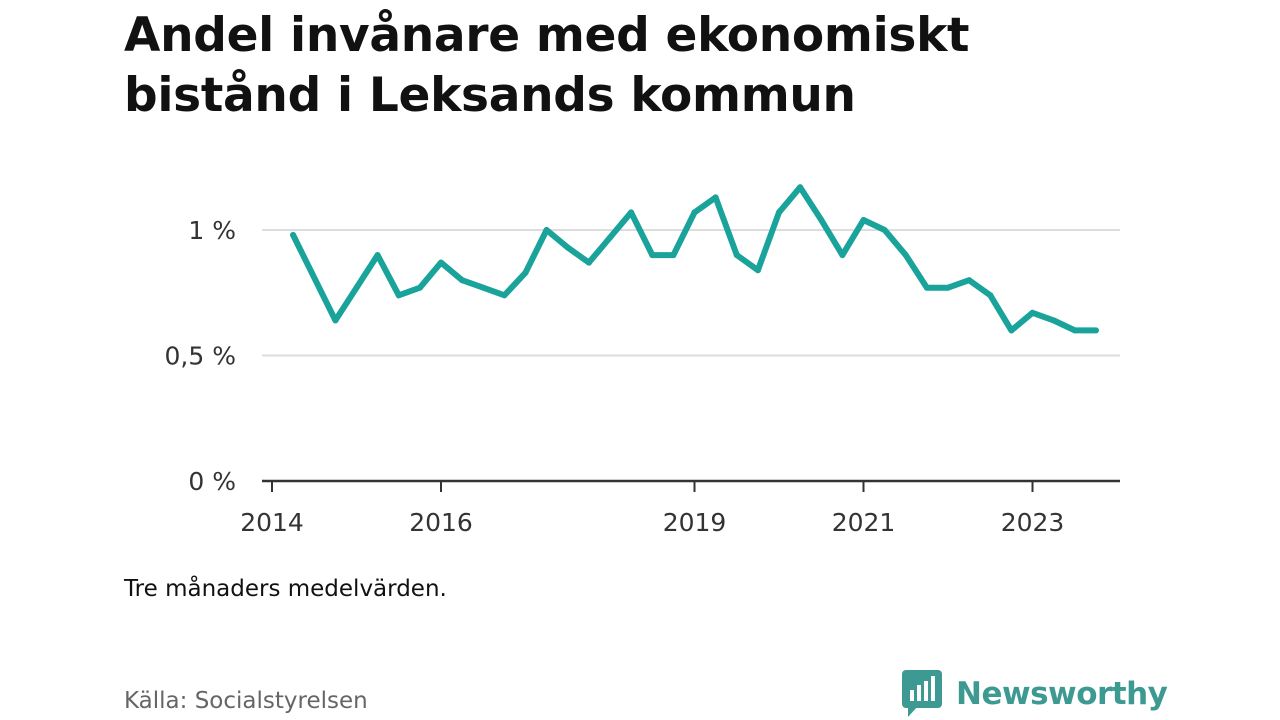  I want to click on x-tick-label: 2014, so click(272, 522).